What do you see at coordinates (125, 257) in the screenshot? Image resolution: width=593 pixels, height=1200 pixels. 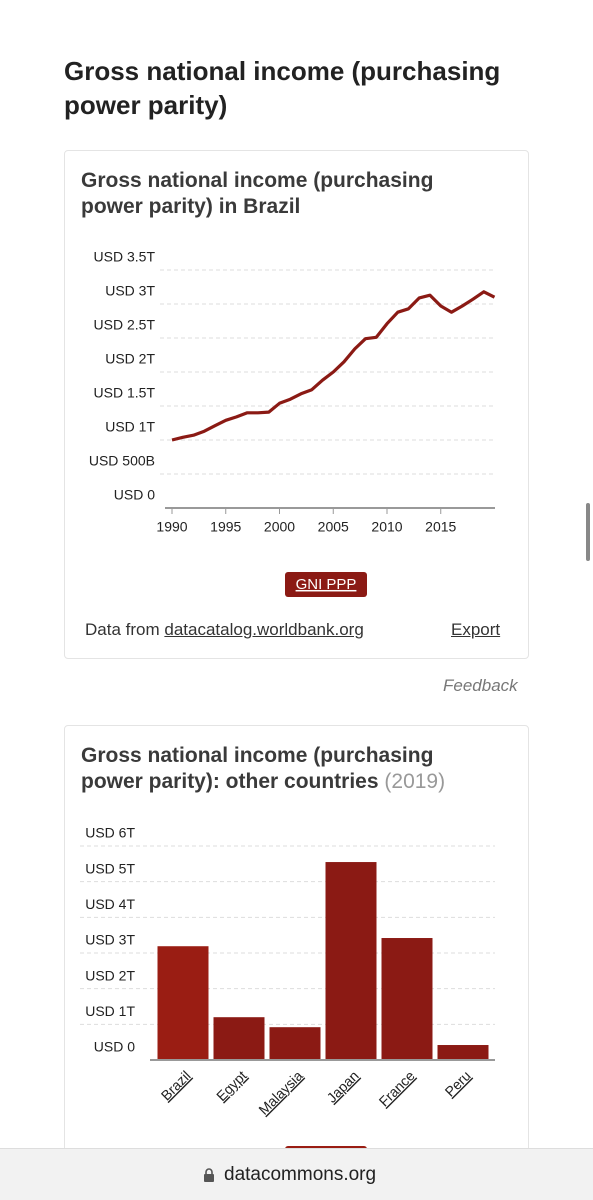 I see `y-tick-label: USD 3.5T` at bounding box center [125, 257].